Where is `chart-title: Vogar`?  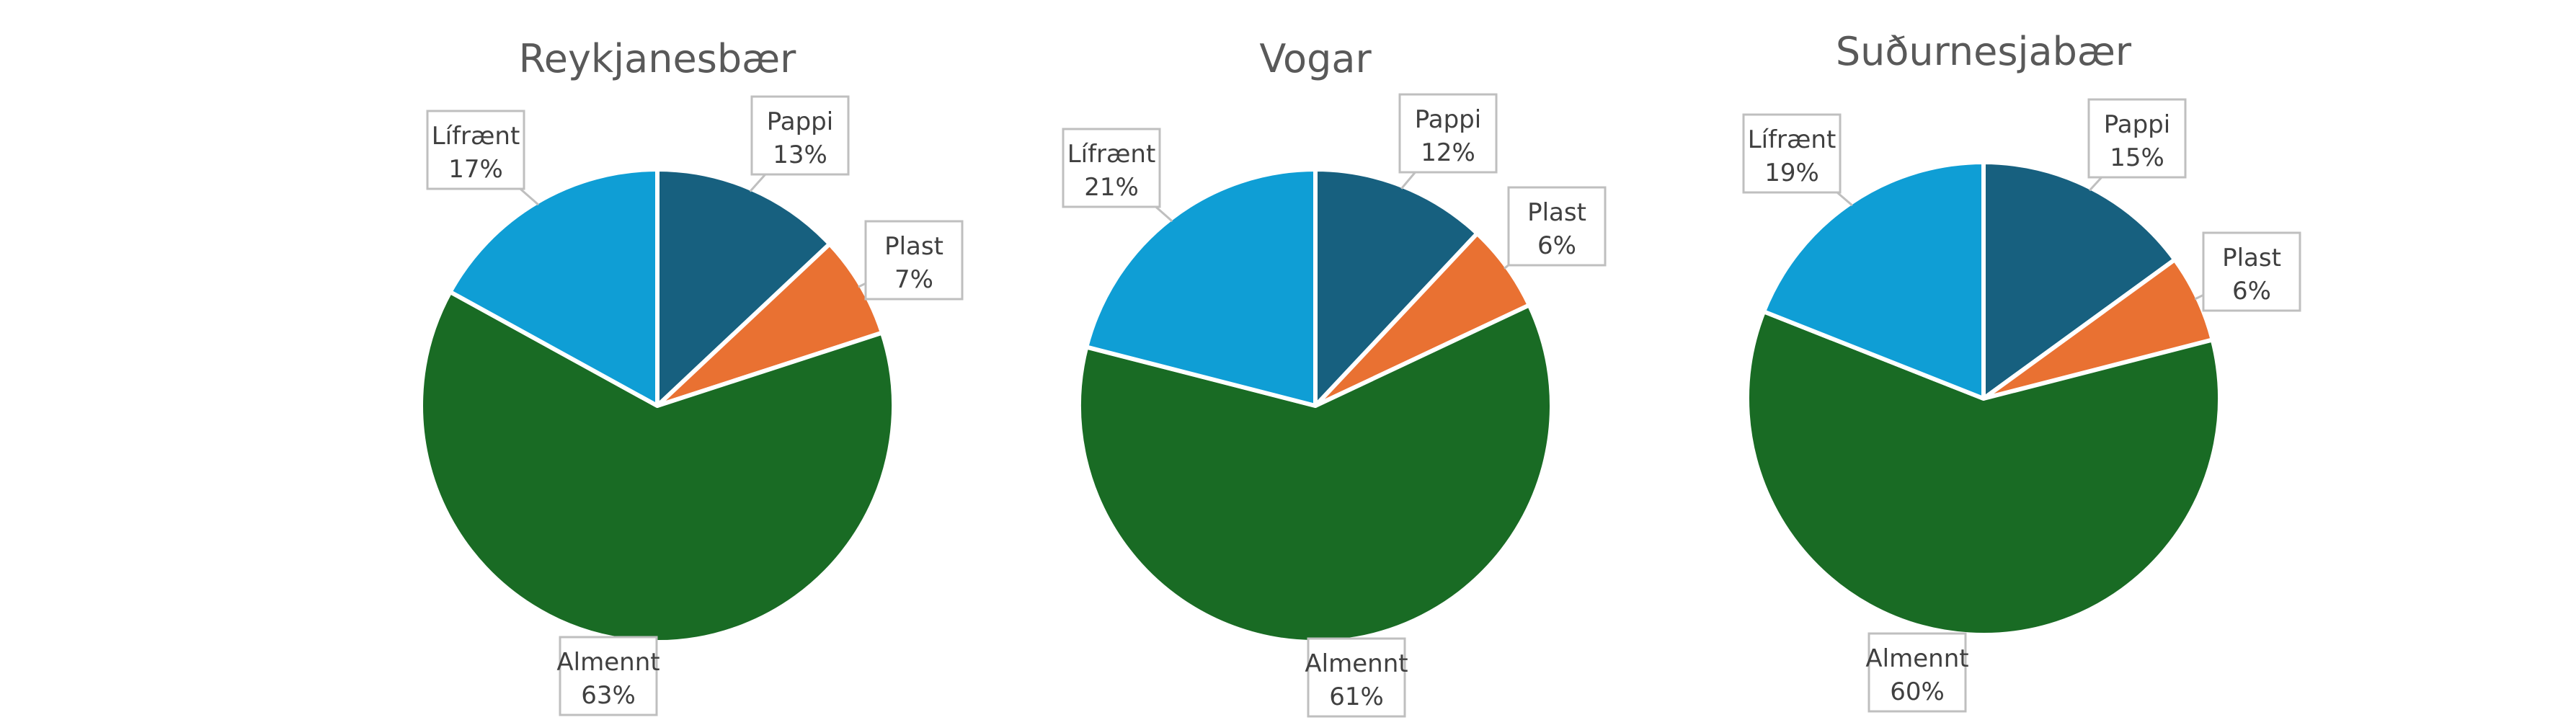 chart-title: Vogar is located at coordinates (1315, 58).